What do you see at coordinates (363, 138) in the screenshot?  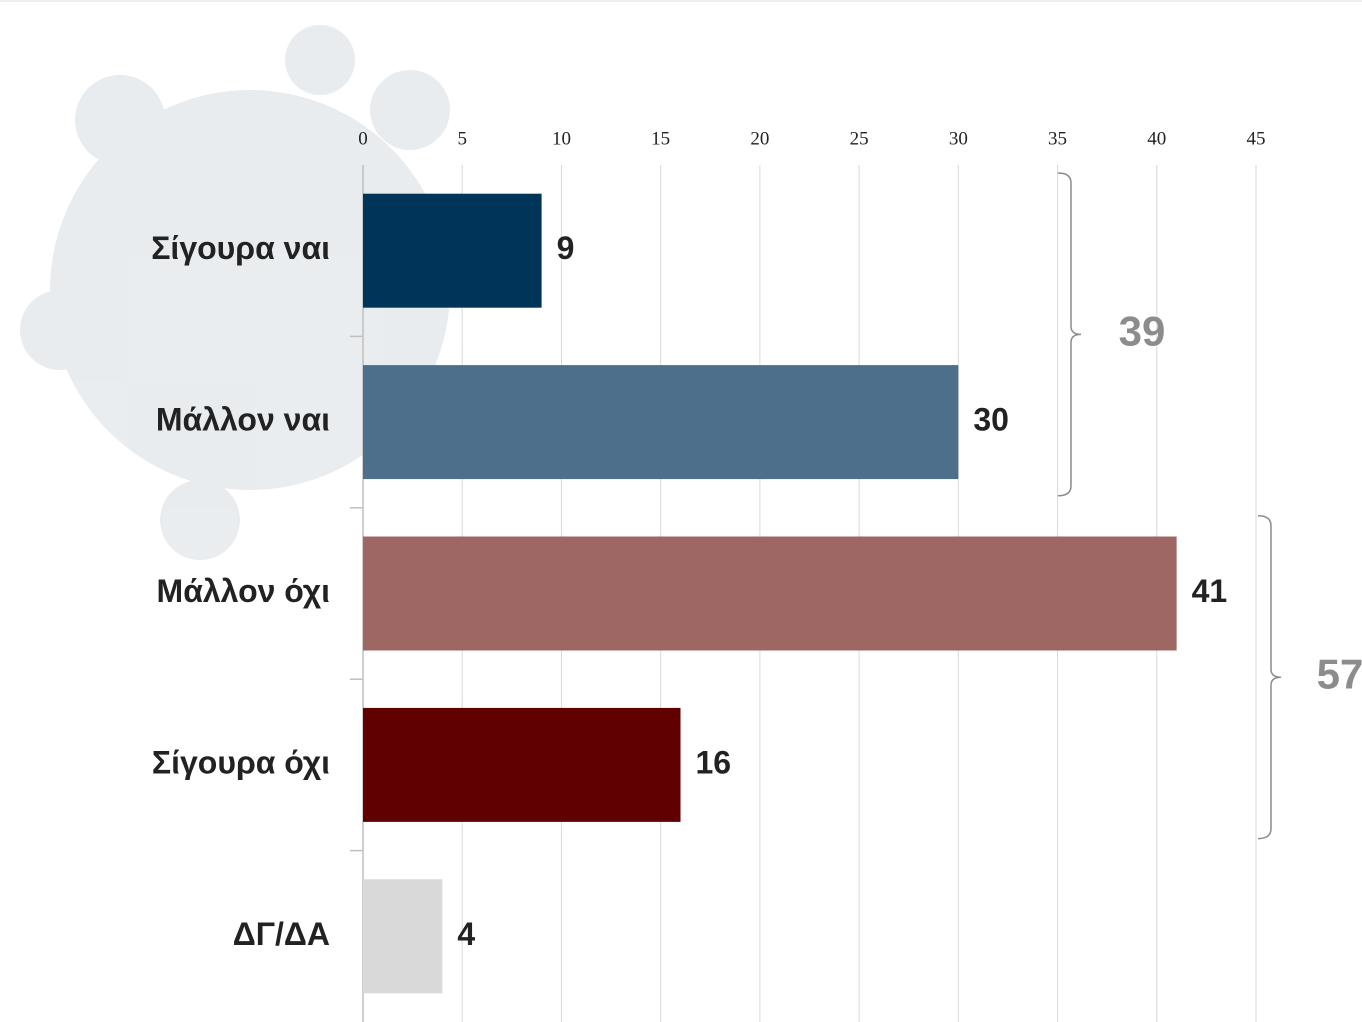 I see `x-tick-label: 0` at bounding box center [363, 138].